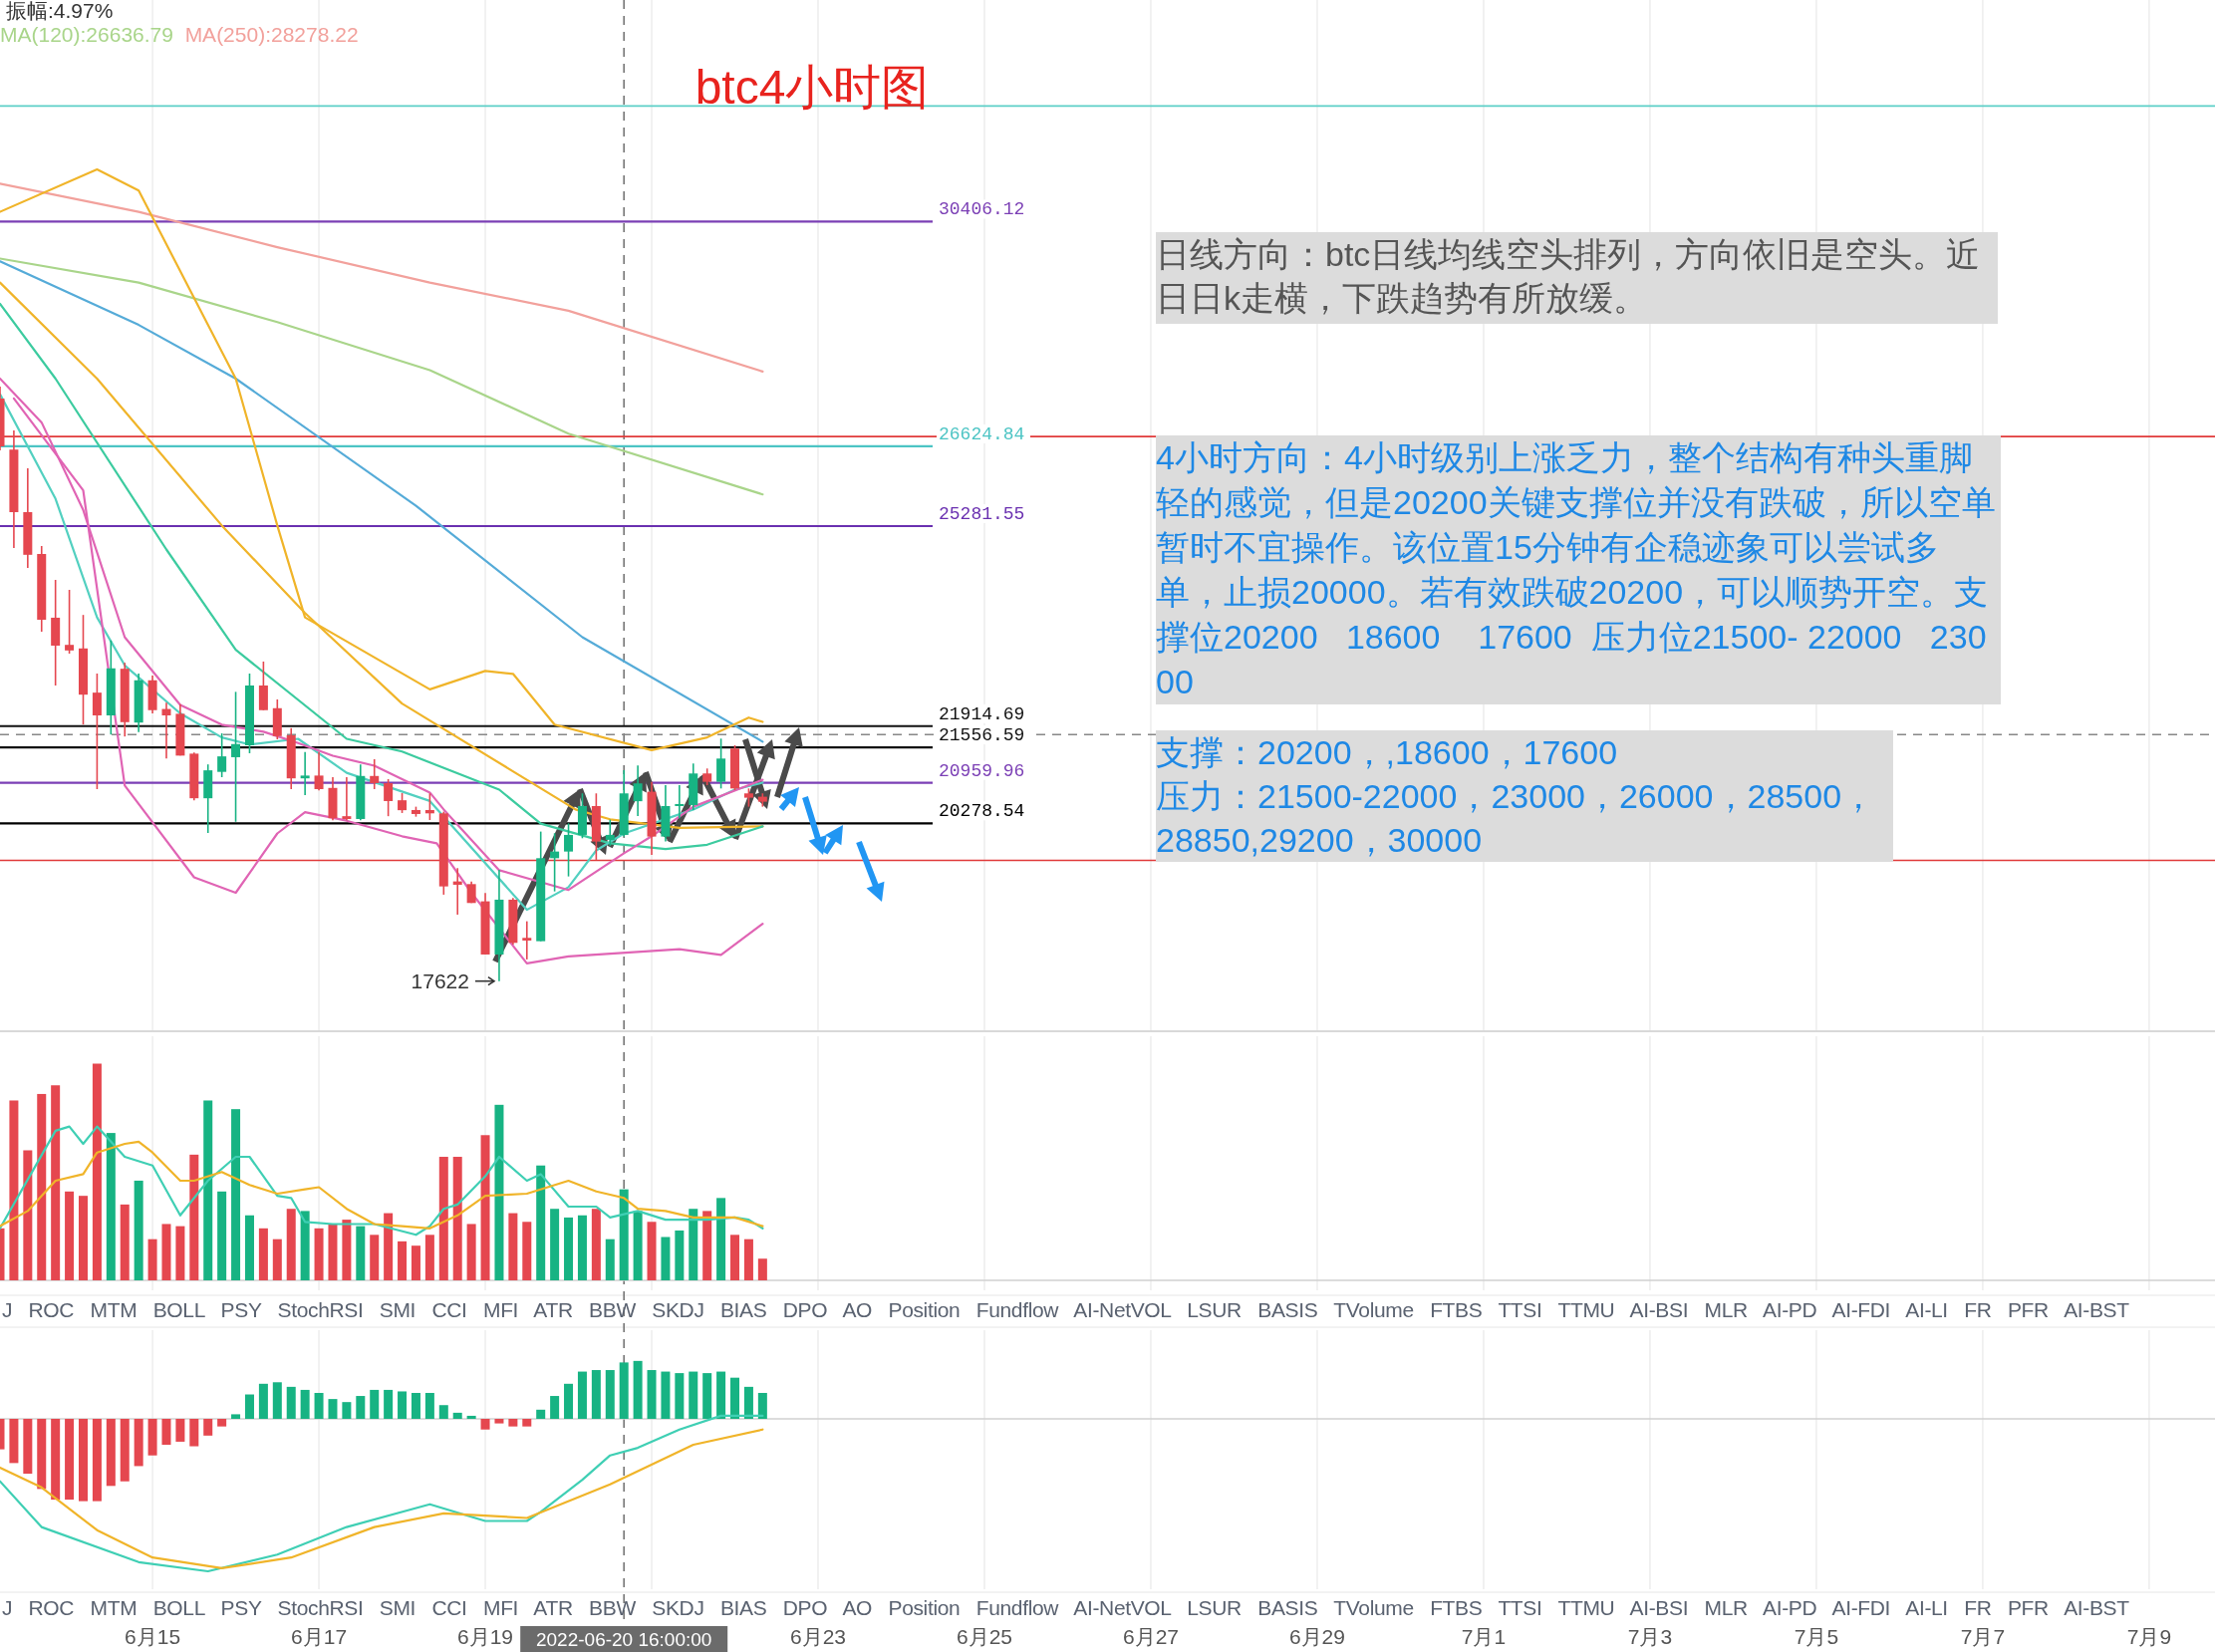 This screenshot has width=2215, height=1652. Describe the element at coordinates (1577, 278) in the screenshot. I see `annotation: 日线方向：btc日线均线空头排列，方向依旧是空头。近日日k走横，下跌趋势有所放缓。` at that location.